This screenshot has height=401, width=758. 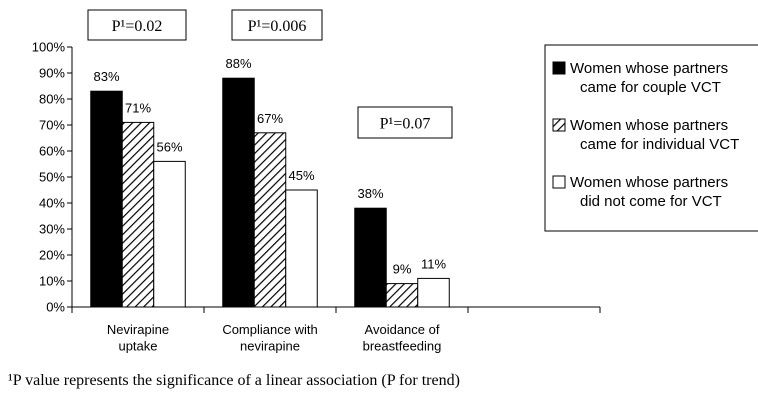 I want to click on annotation: P¹=0.006, so click(x=277, y=26).